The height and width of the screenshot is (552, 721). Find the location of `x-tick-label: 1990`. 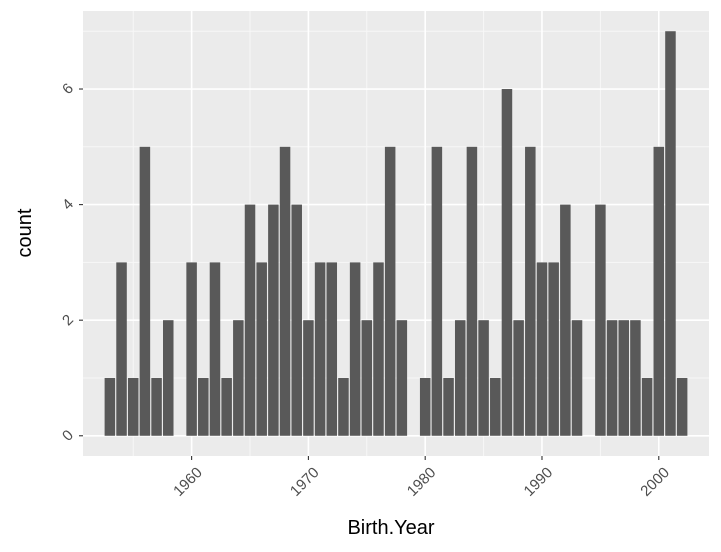

x-tick-label: 1990 is located at coordinates (539, 482).